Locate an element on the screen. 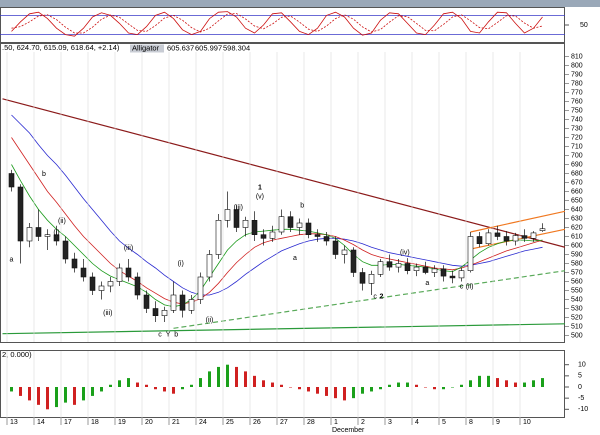 This screenshot has width=600, height=435. y-tick-label: 710 is located at coordinates (577, 146).